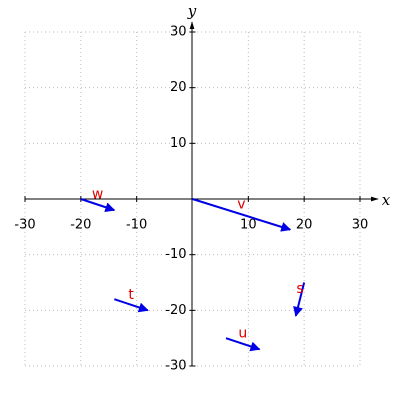  I want to click on y-tick-label: -30, so click(175, 366).